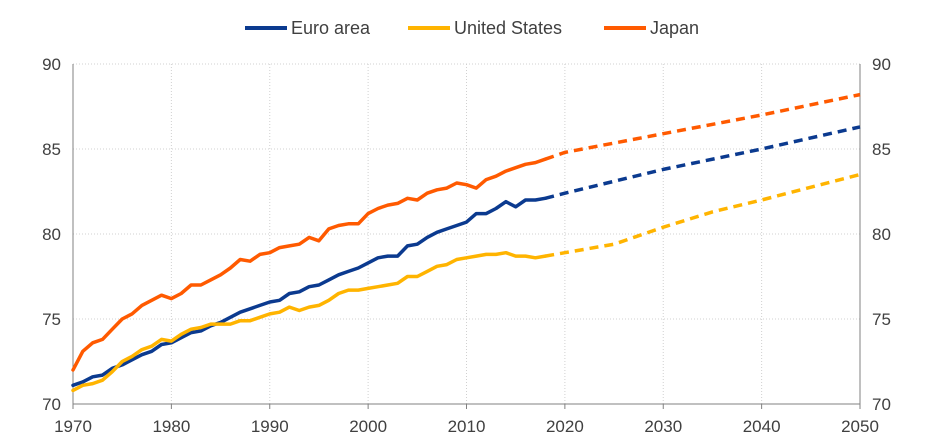 This screenshot has height=448, width=945. What do you see at coordinates (331, 28) in the screenshot?
I see `legend-label: Euro area` at bounding box center [331, 28].